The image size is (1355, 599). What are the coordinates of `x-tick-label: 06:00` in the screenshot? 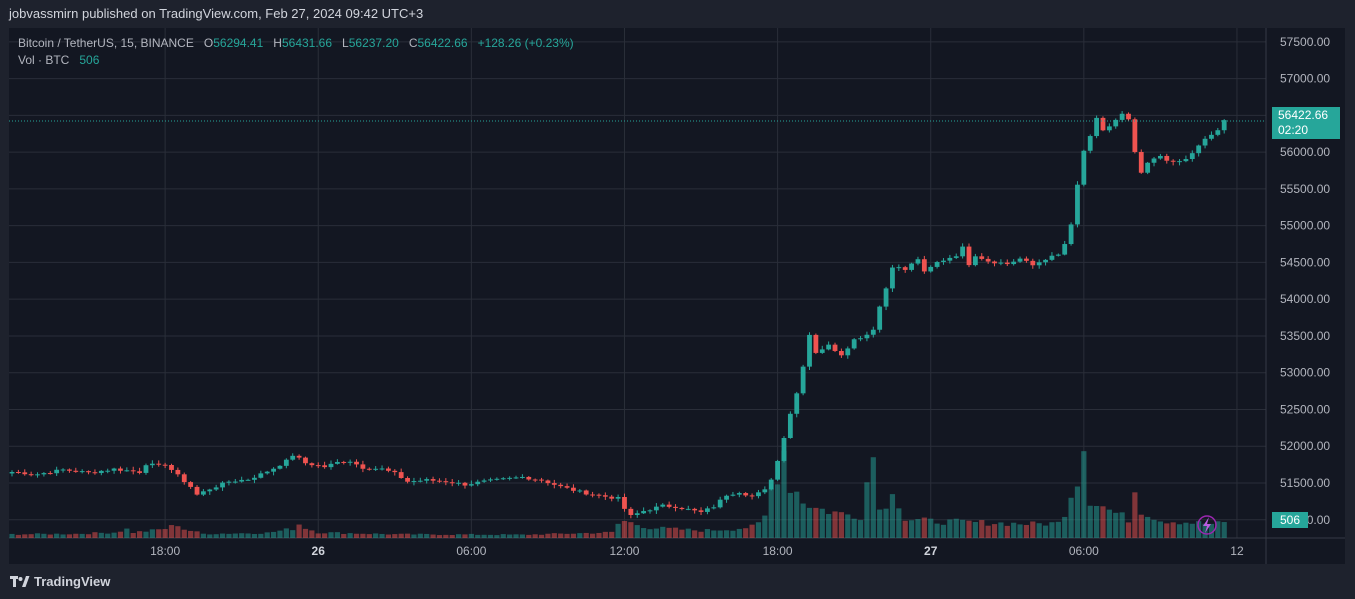 It's located at (1084, 551).